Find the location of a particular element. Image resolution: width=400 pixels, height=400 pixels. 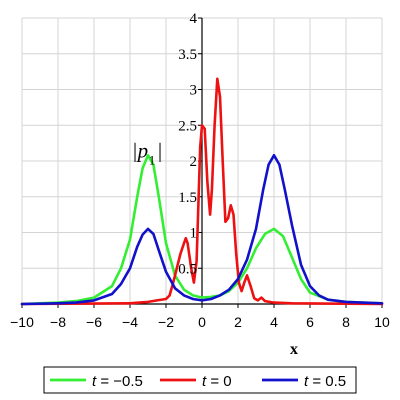

x-tick-label: −4 is located at coordinates (130, 322).